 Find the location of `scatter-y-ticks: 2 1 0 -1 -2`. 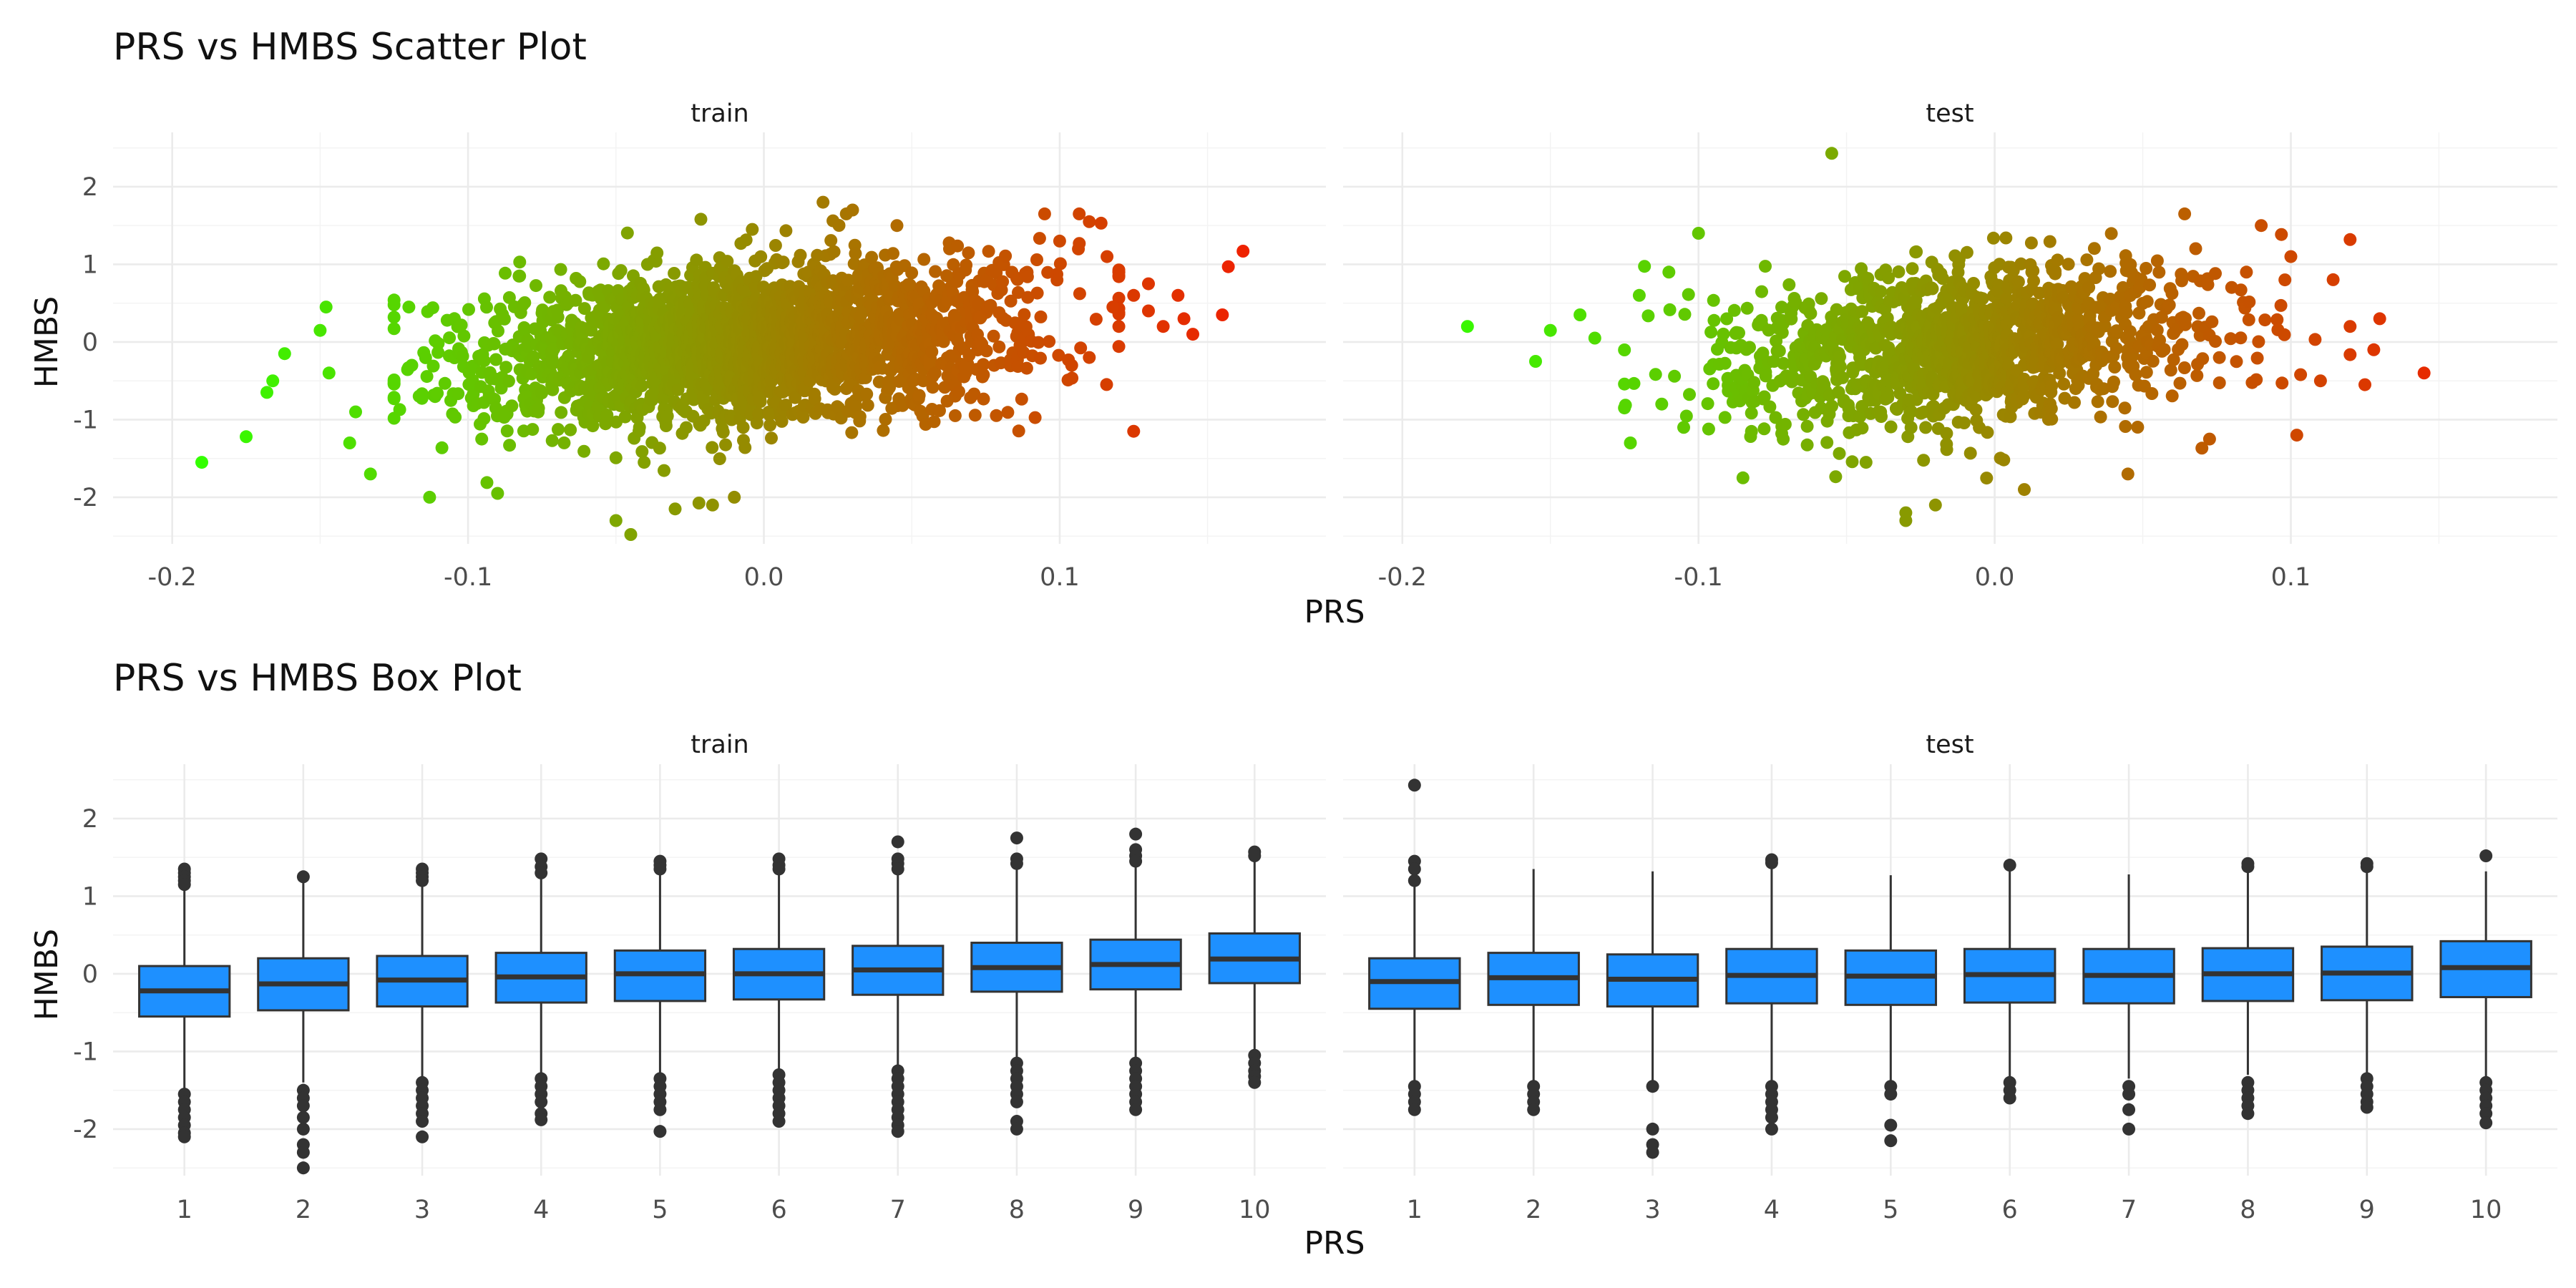

scatter-y-ticks: 2 1 0 -1 -2 is located at coordinates (85, 342).